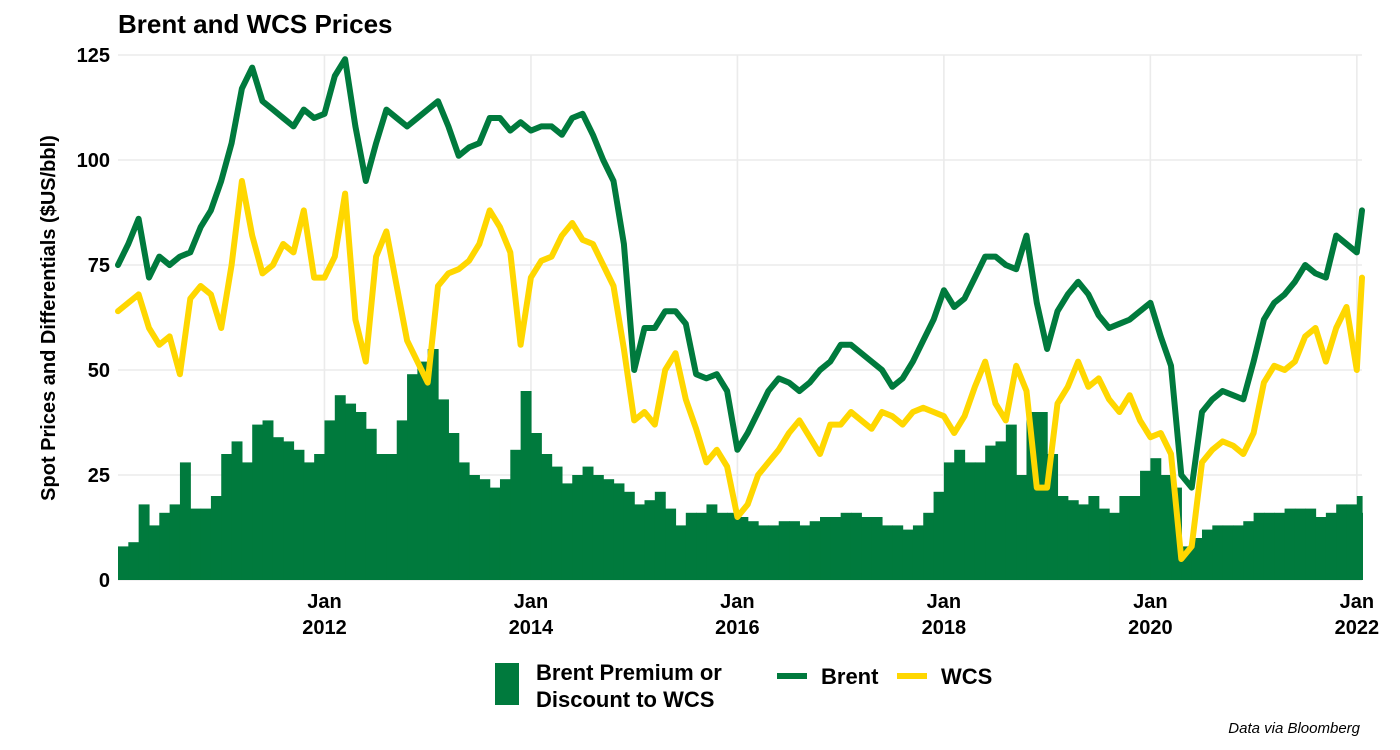 The image size is (1400, 750). Describe the element at coordinates (531, 602) in the screenshot. I see `x-tick-month-1: Jan` at that location.